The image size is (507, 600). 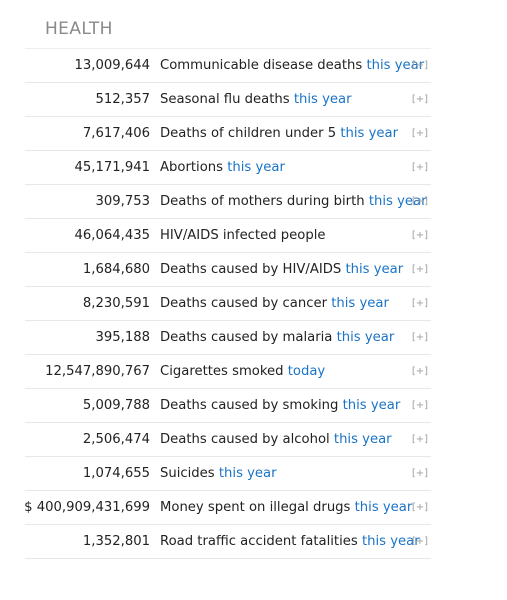 I want to click on counter-value: 45,171,941, so click(x=112, y=167).